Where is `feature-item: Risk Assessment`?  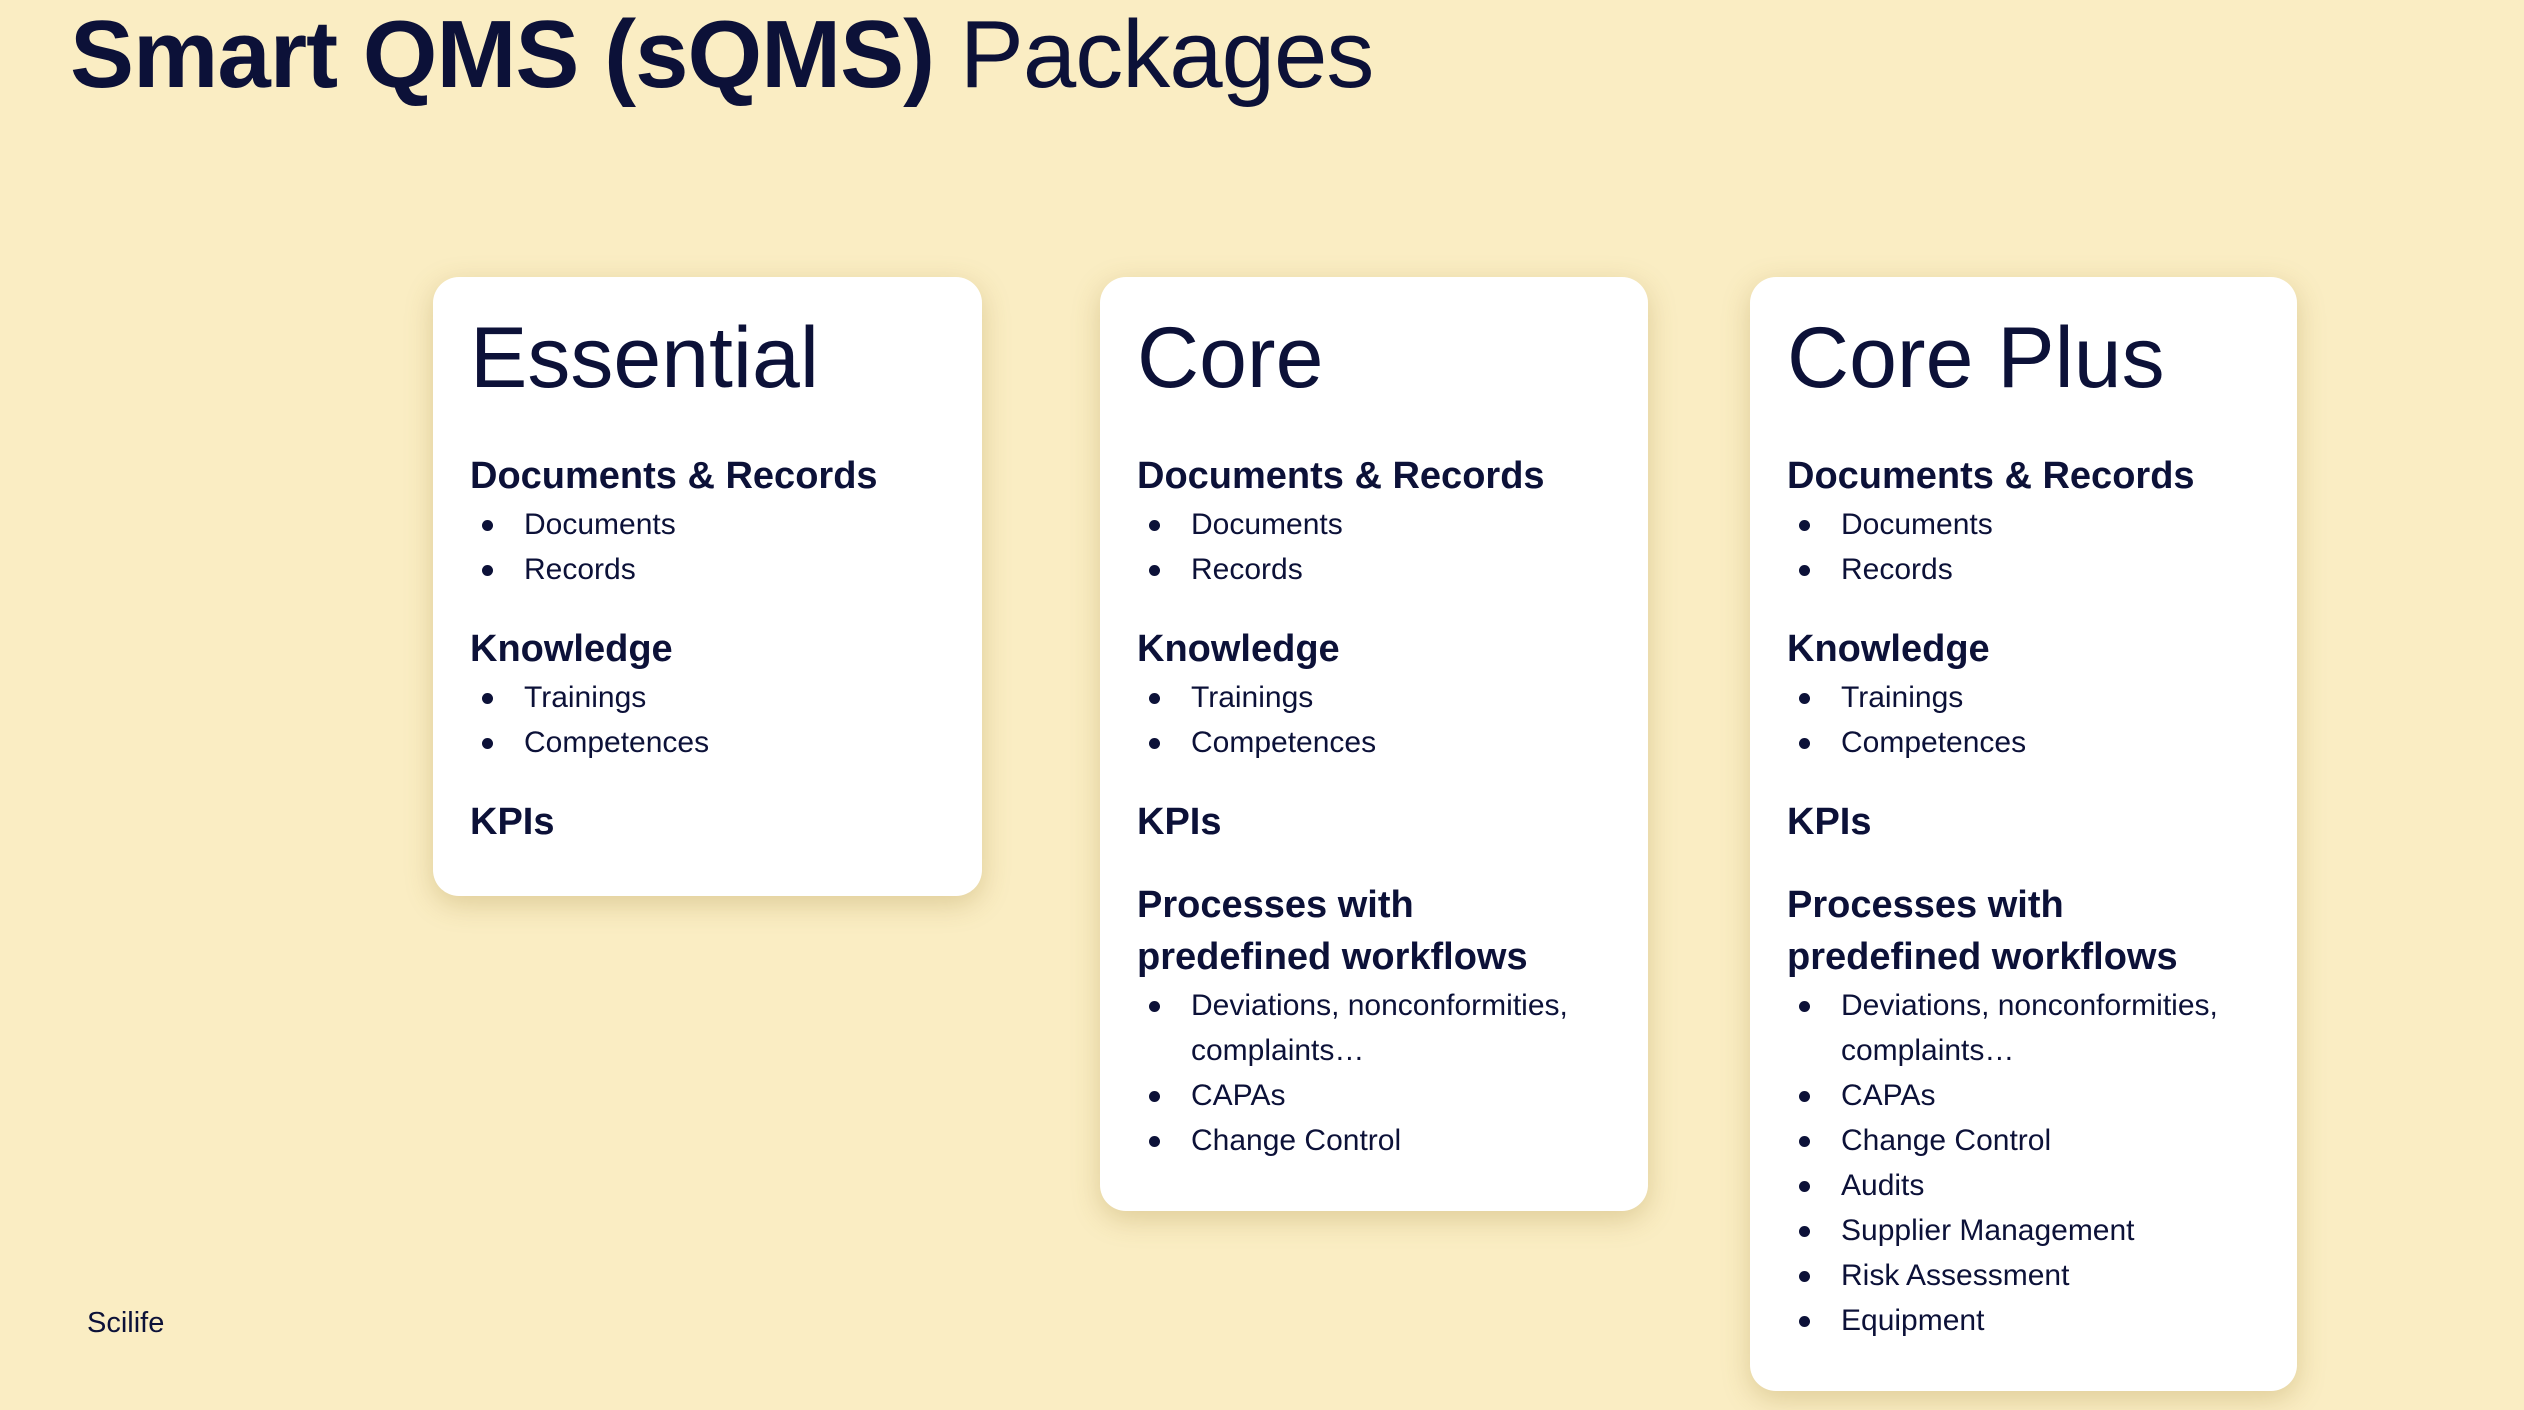
feature-item: Risk Assessment is located at coordinates (2023, 1275).